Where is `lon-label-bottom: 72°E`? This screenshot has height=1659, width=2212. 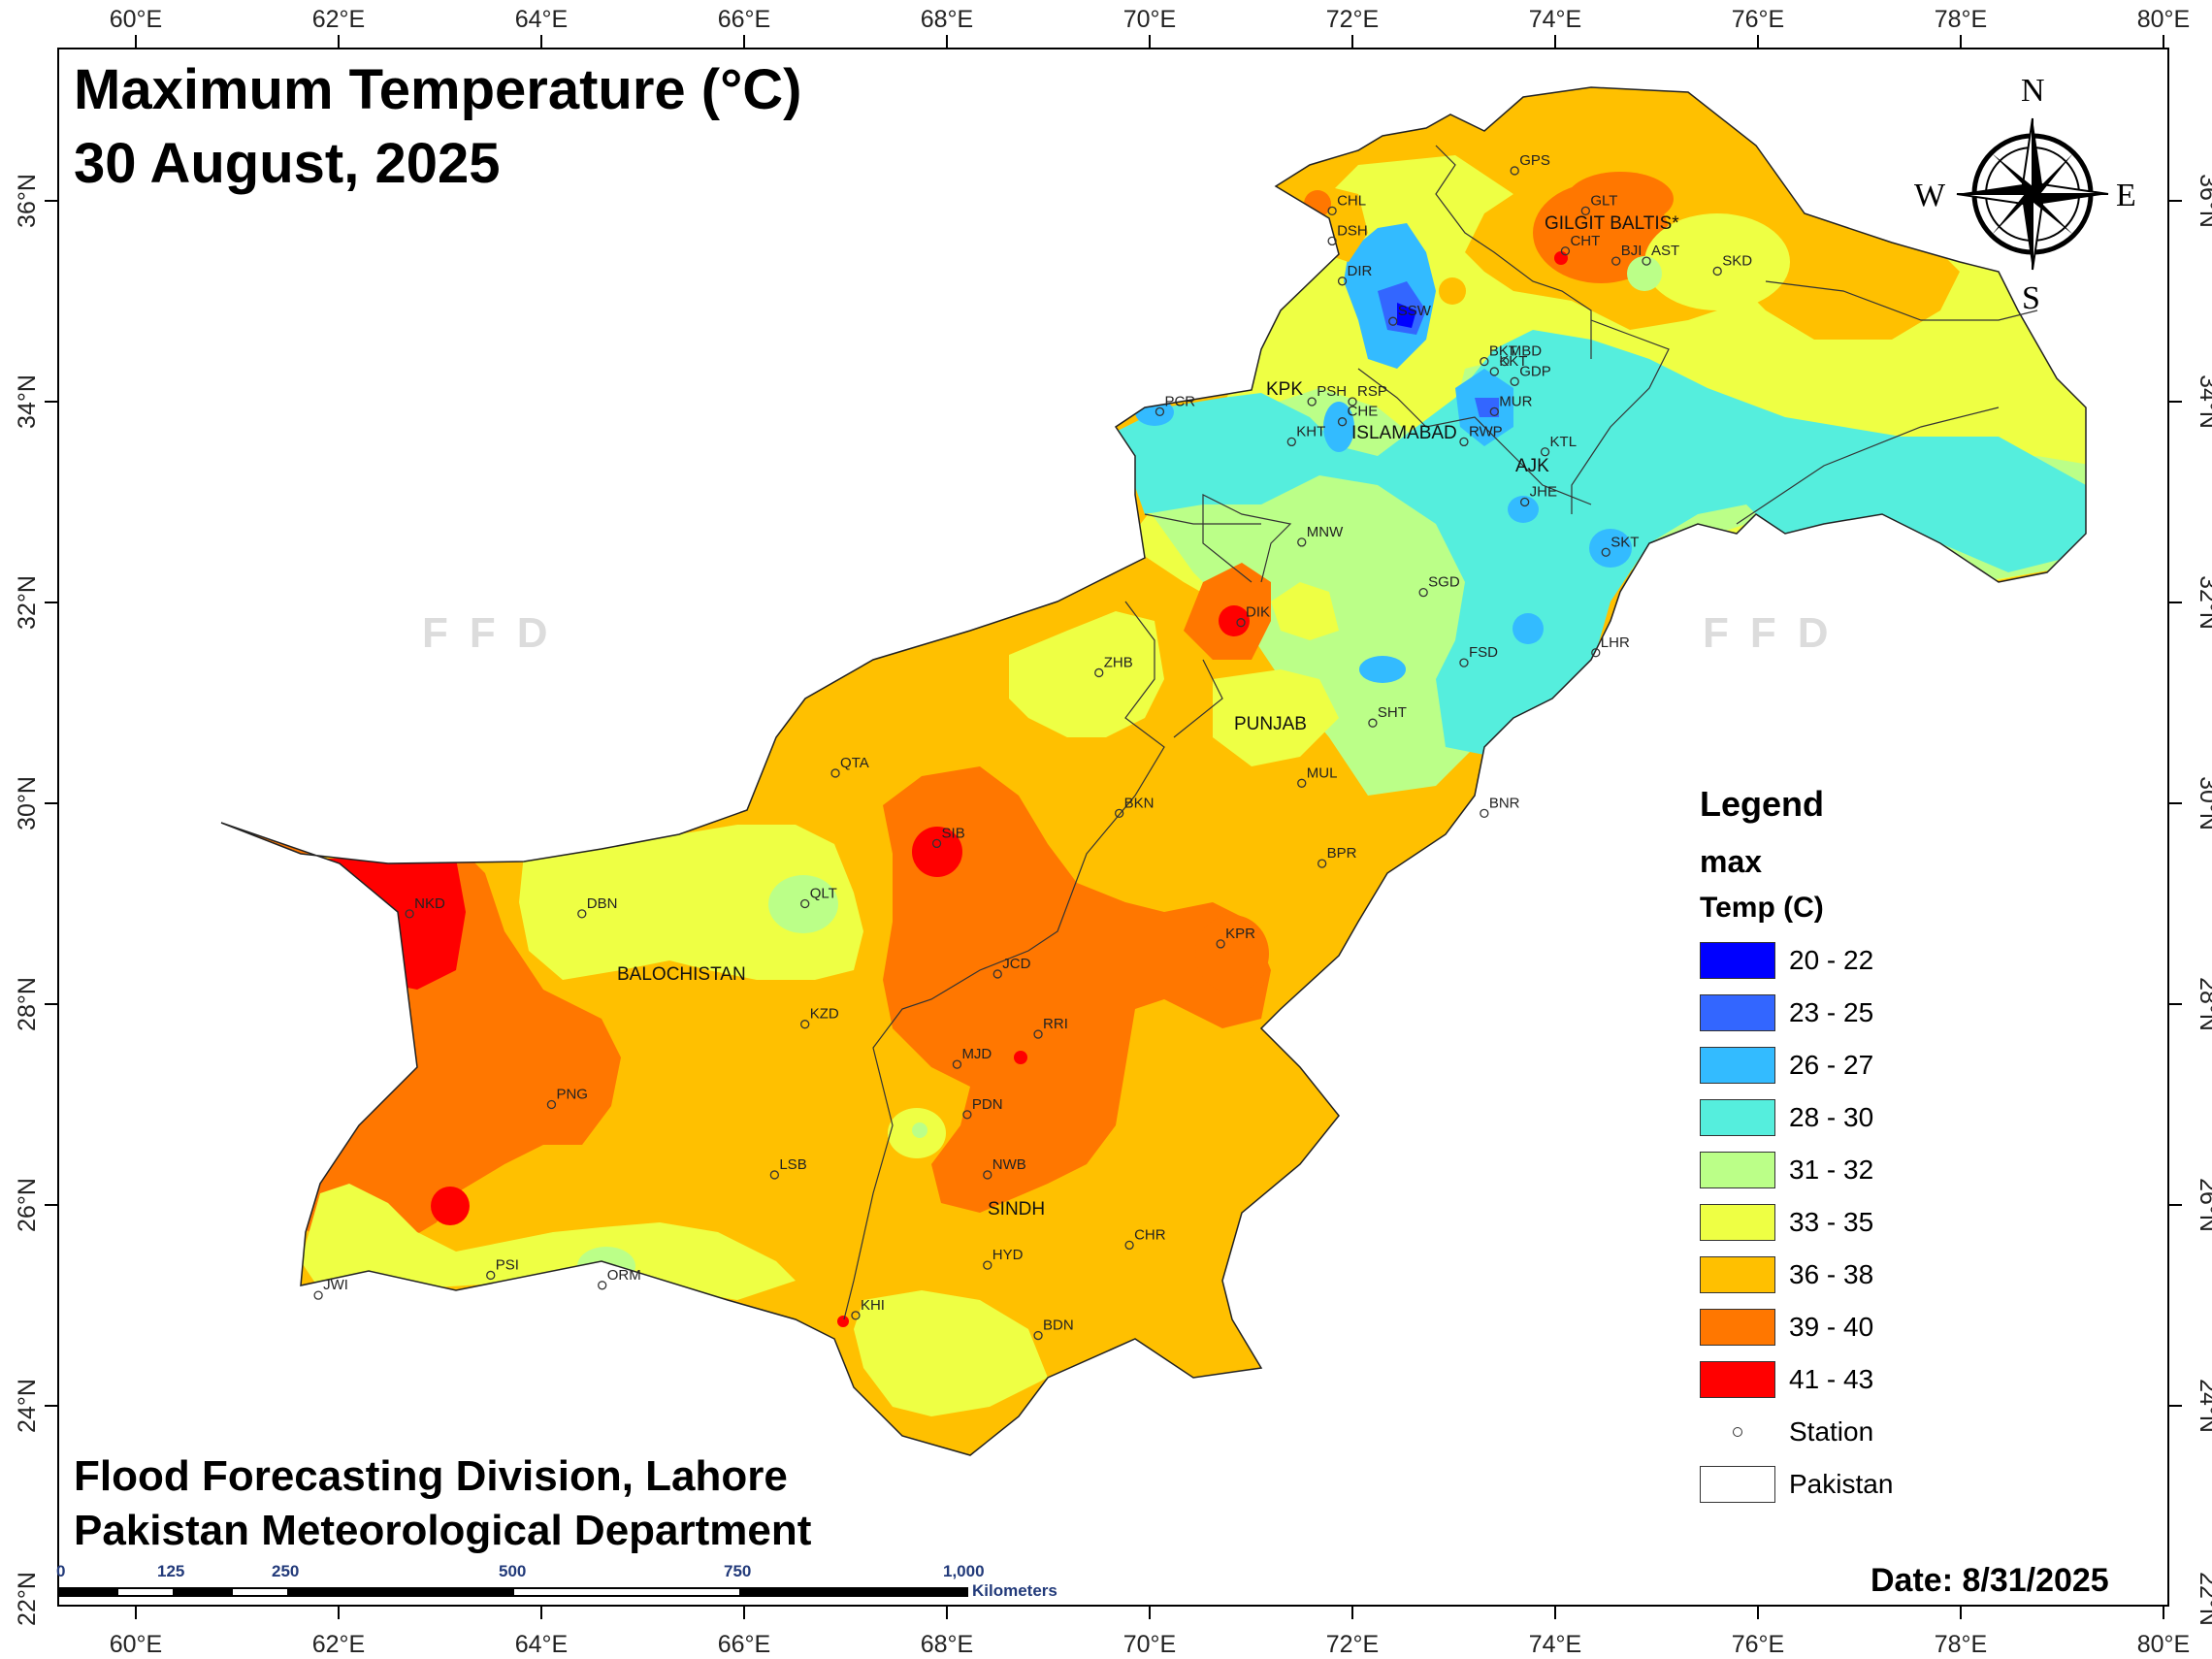
lon-label-bottom: 72°E is located at coordinates (1352, 1645).